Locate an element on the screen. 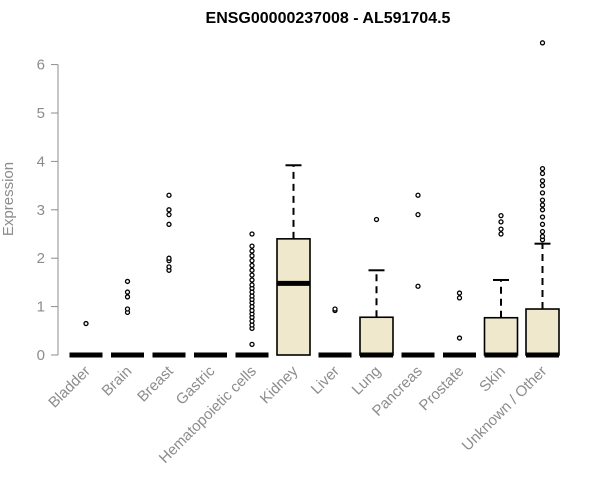 The width and height of the screenshot is (600, 500). chart-title: ENSG00000237008 - AL591704.5 is located at coordinates (328, 18).